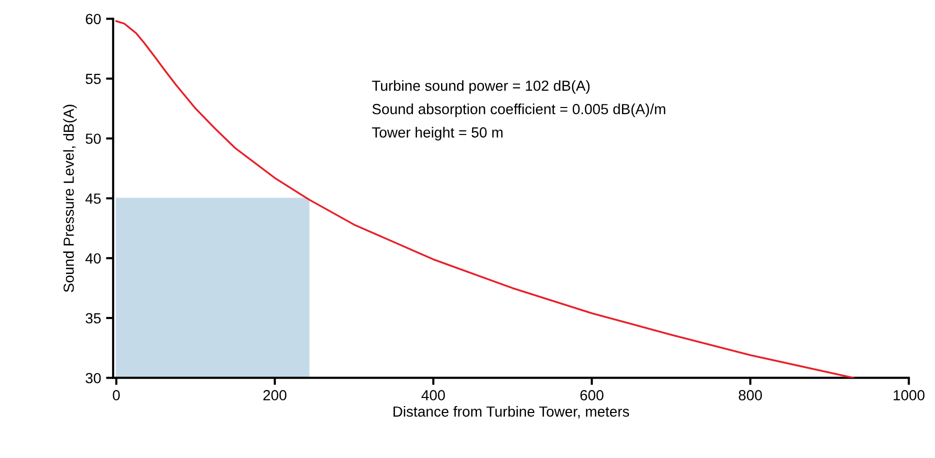  Describe the element at coordinates (93, 318) in the screenshot. I see `y-tick-label: 35` at that location.